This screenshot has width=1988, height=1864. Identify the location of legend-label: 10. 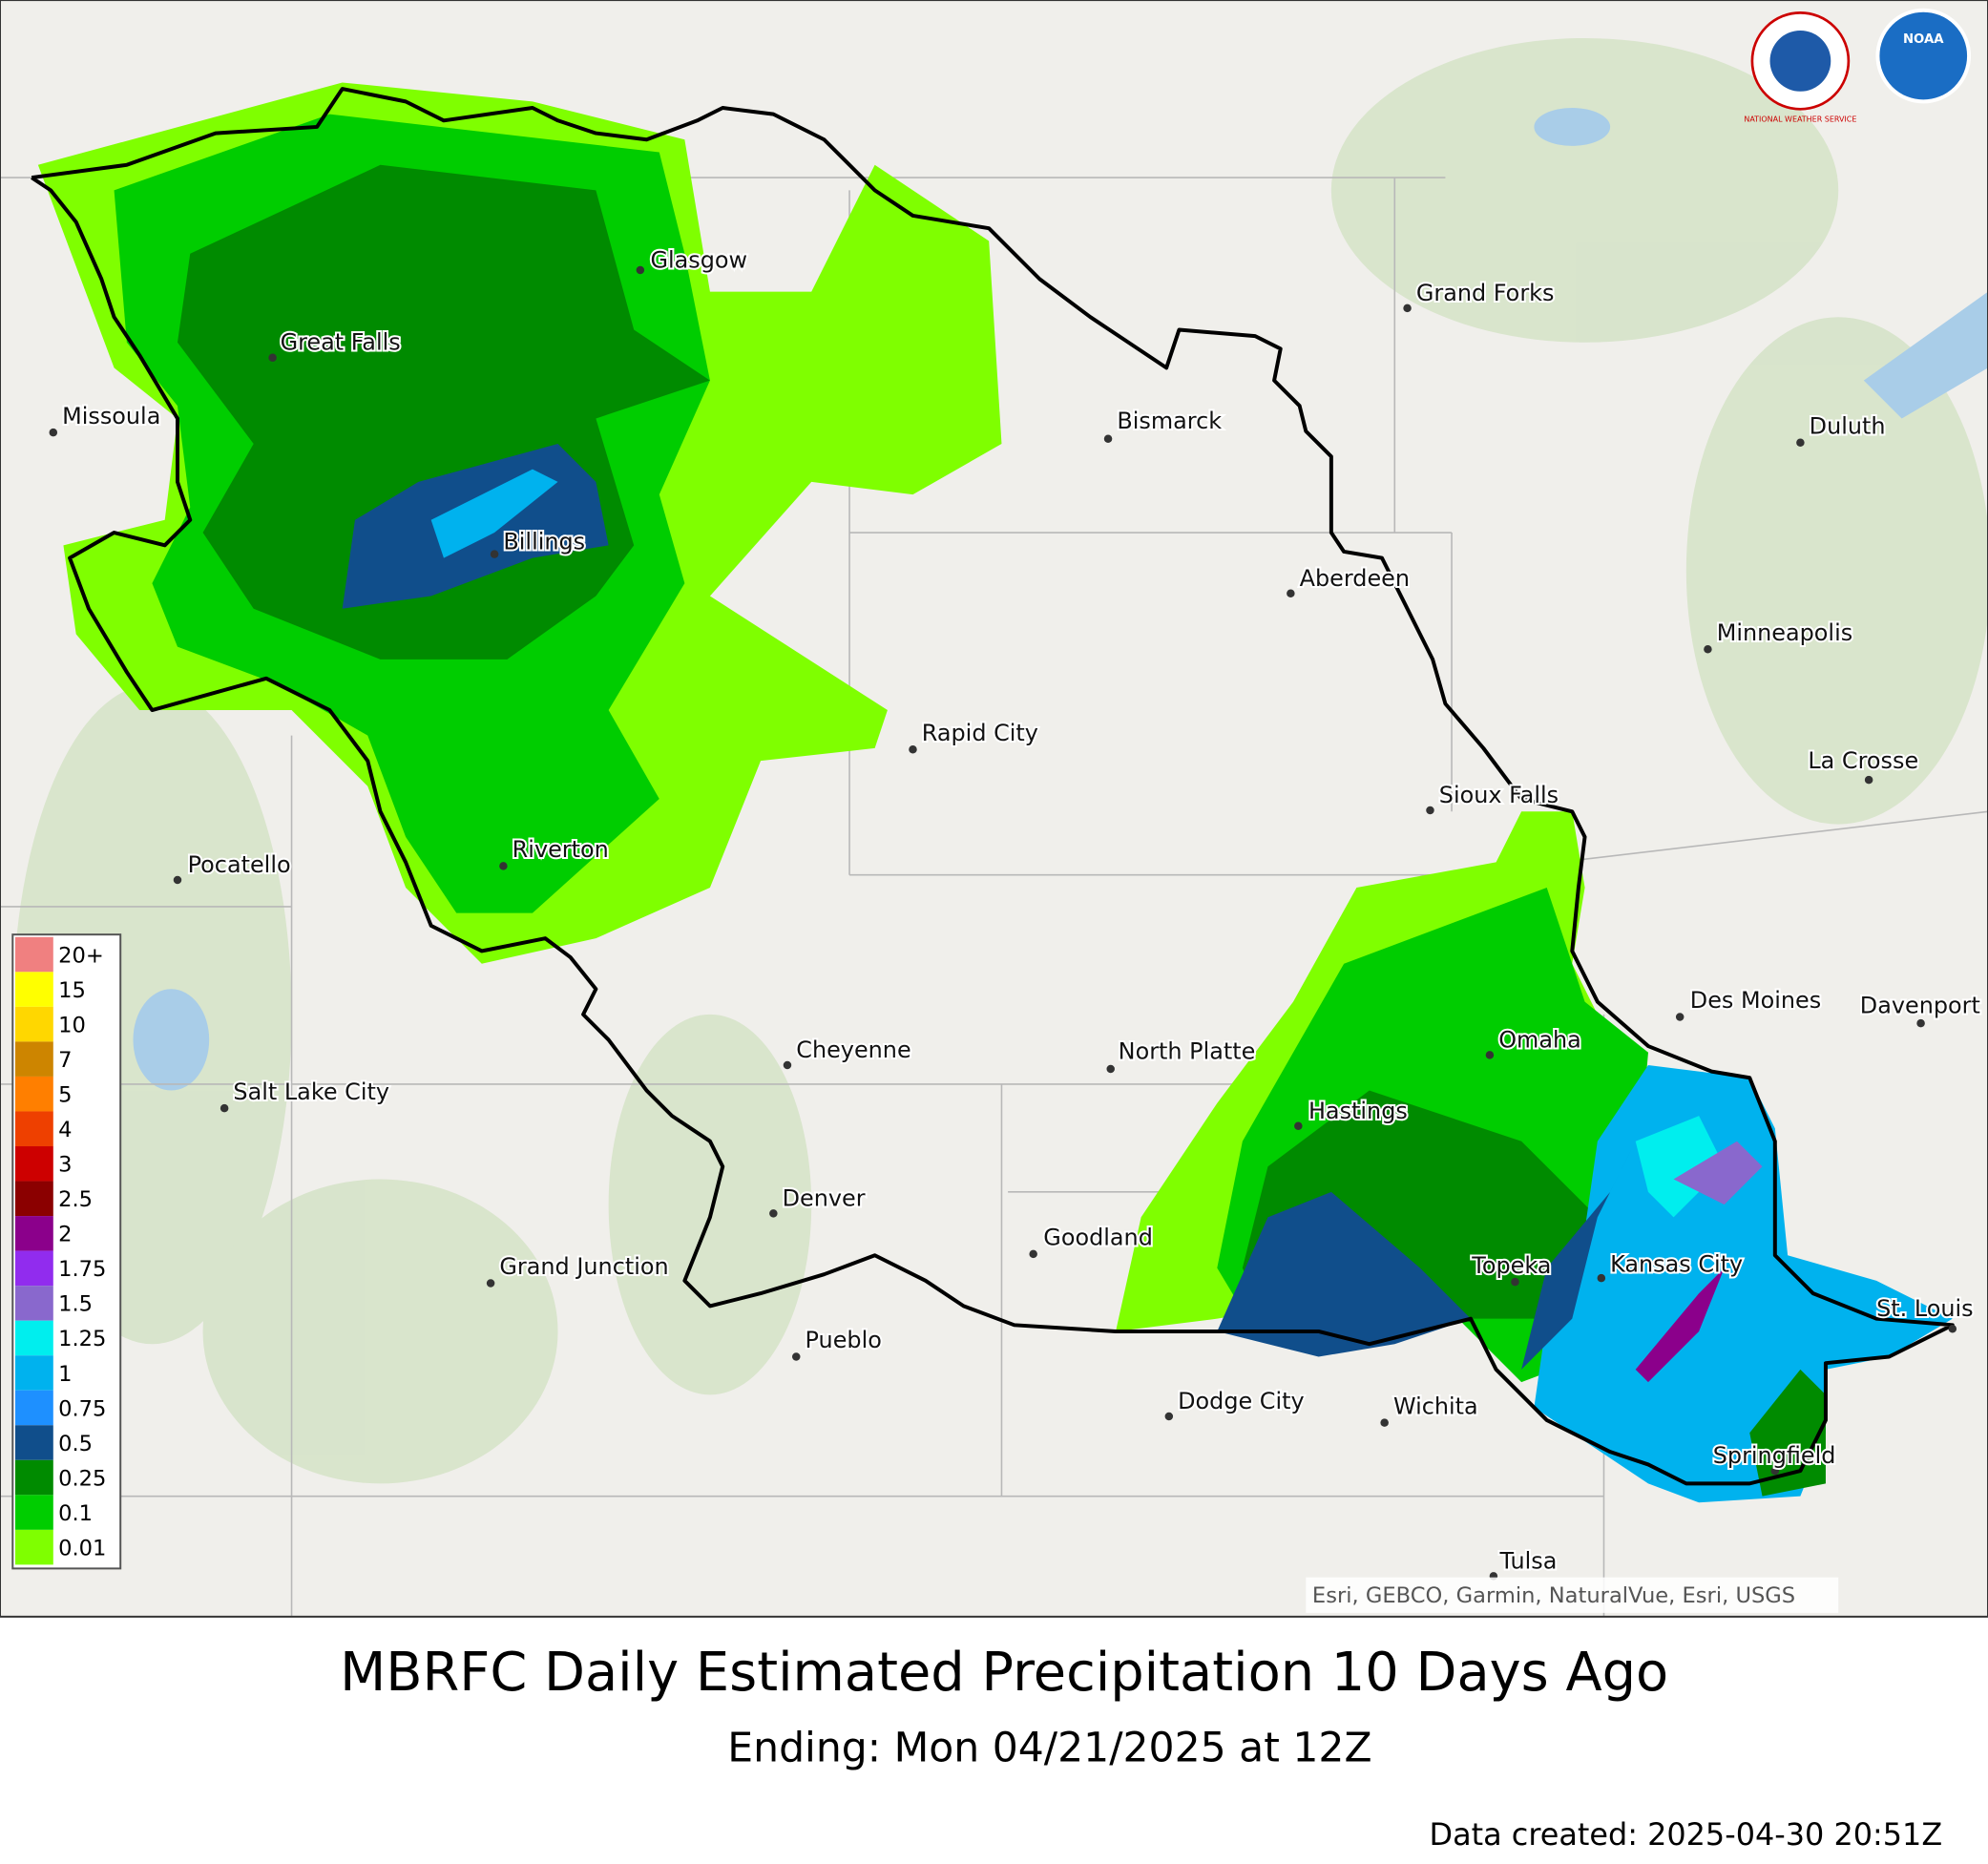
(72, 1025).